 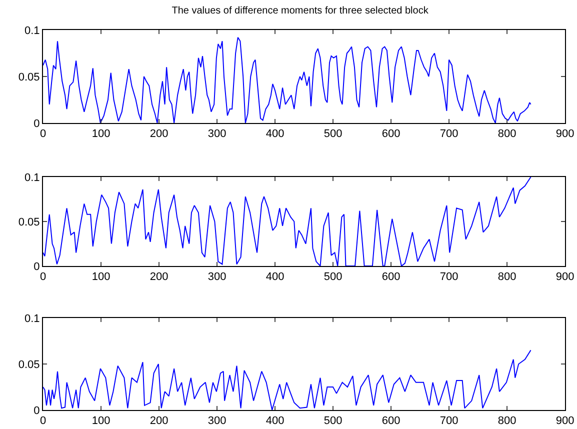 I want to click on chart-title: The values of difference moments for three selected block, so click(x=301, y=10).